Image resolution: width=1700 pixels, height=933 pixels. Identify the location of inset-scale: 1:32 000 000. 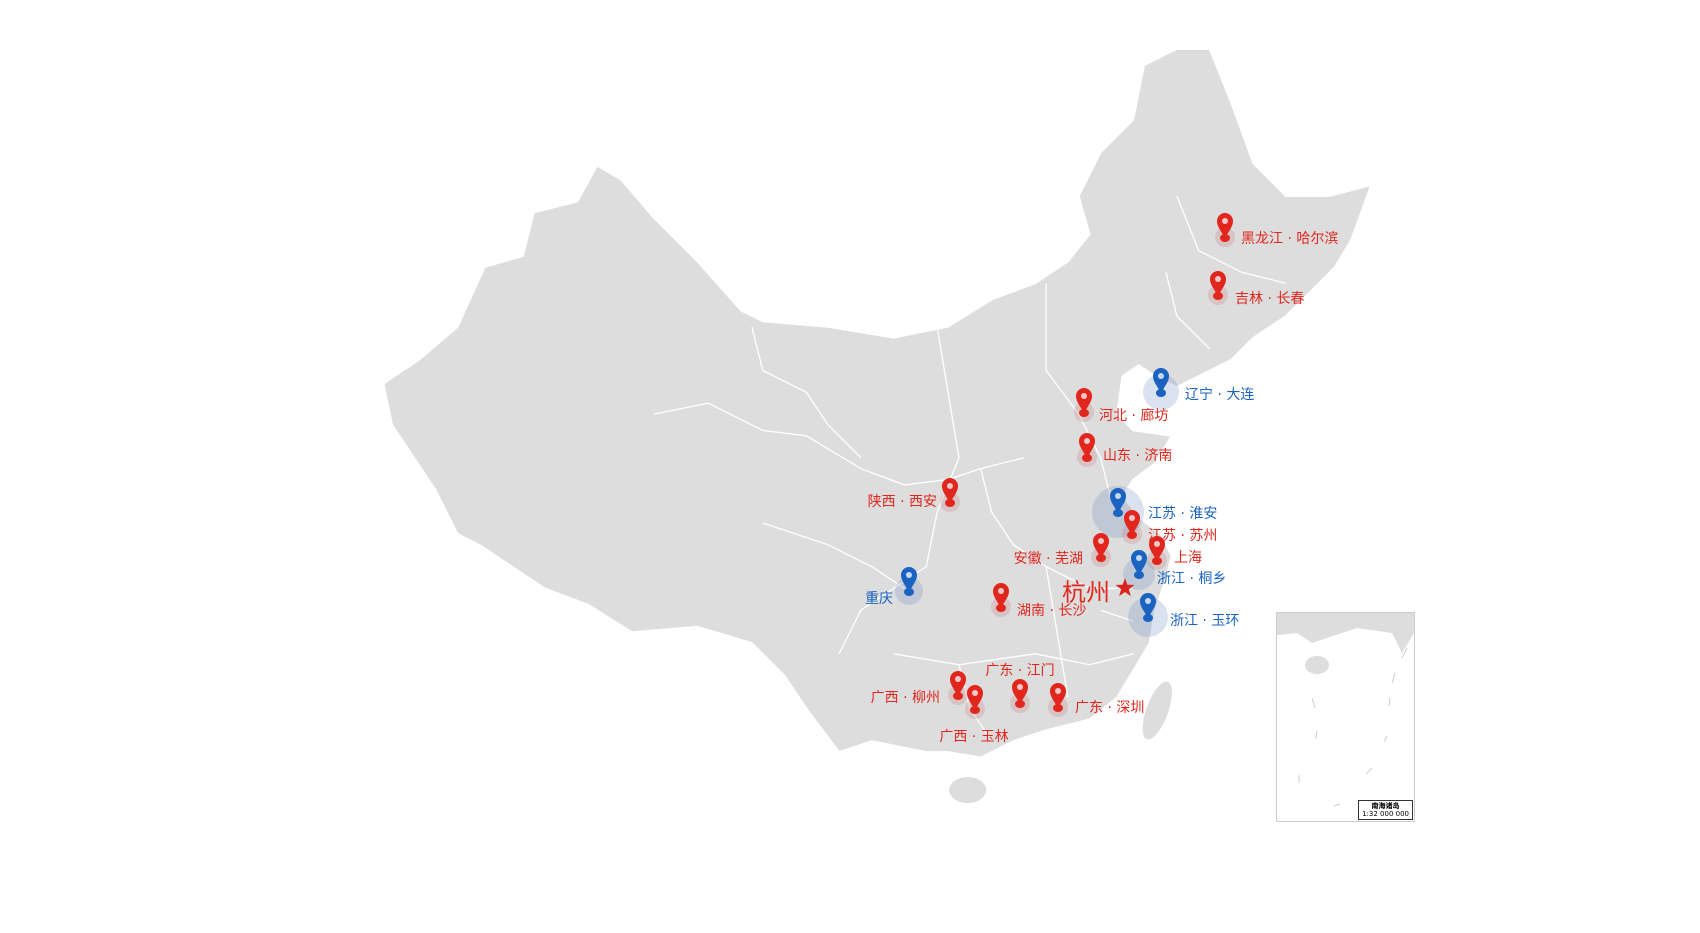
(1385, 814).